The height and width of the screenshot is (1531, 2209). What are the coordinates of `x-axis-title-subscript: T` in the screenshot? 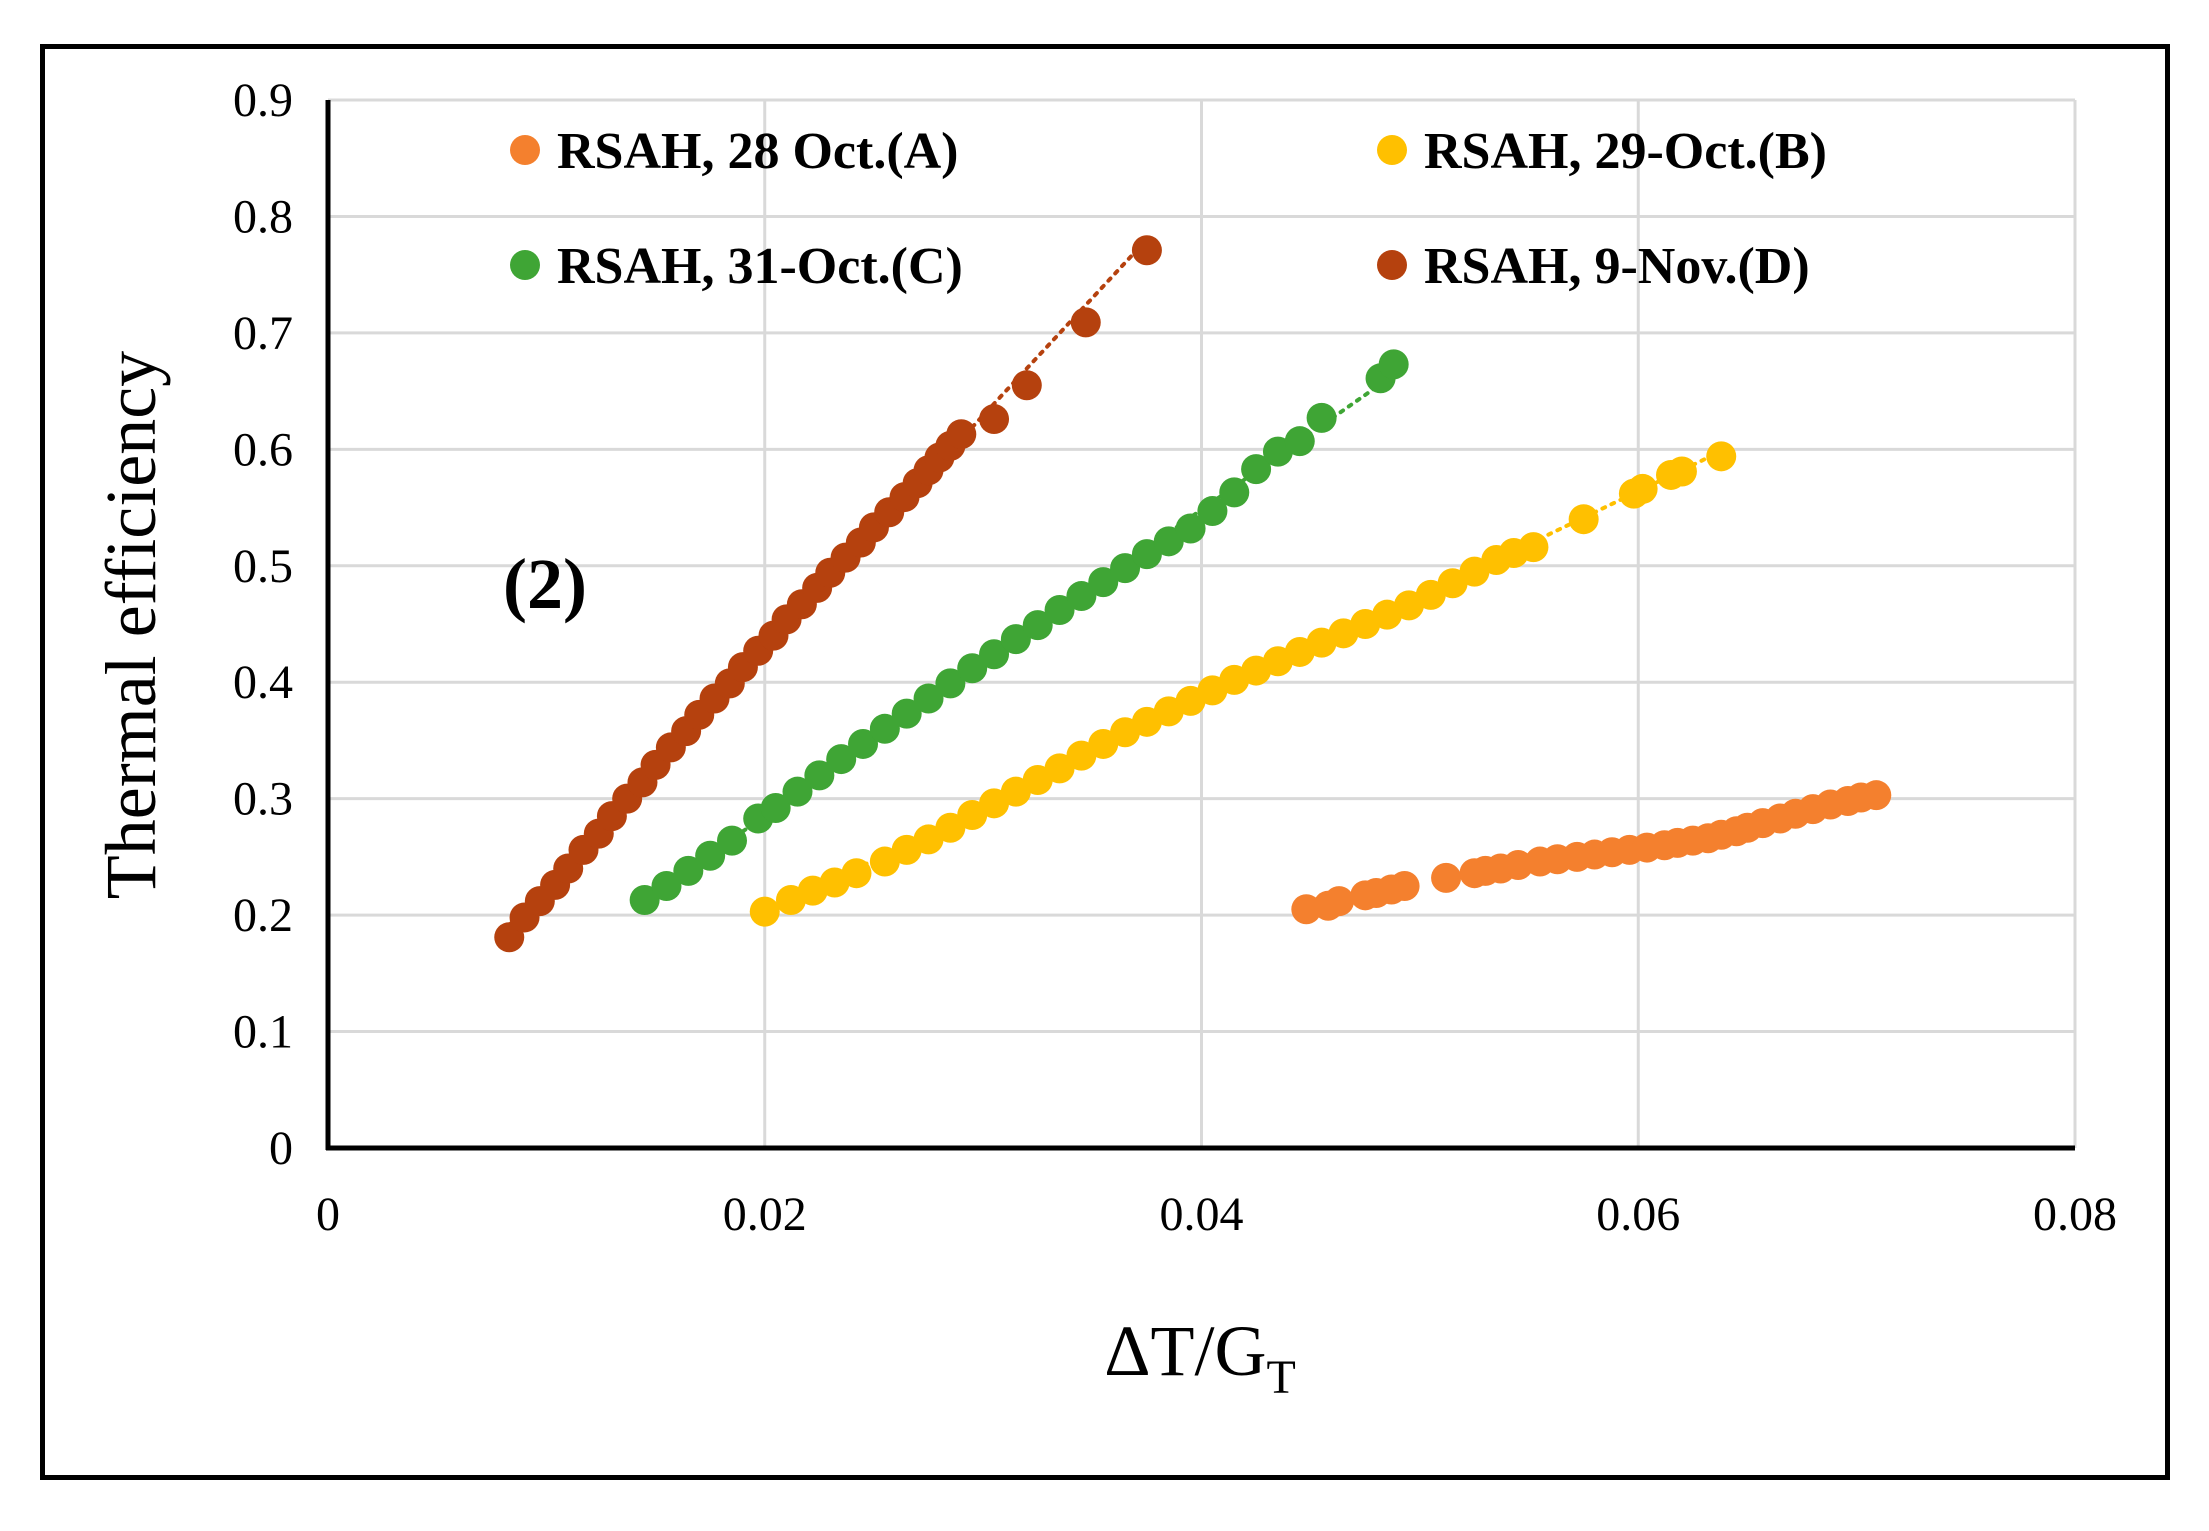 It's located at (1280, 1377).